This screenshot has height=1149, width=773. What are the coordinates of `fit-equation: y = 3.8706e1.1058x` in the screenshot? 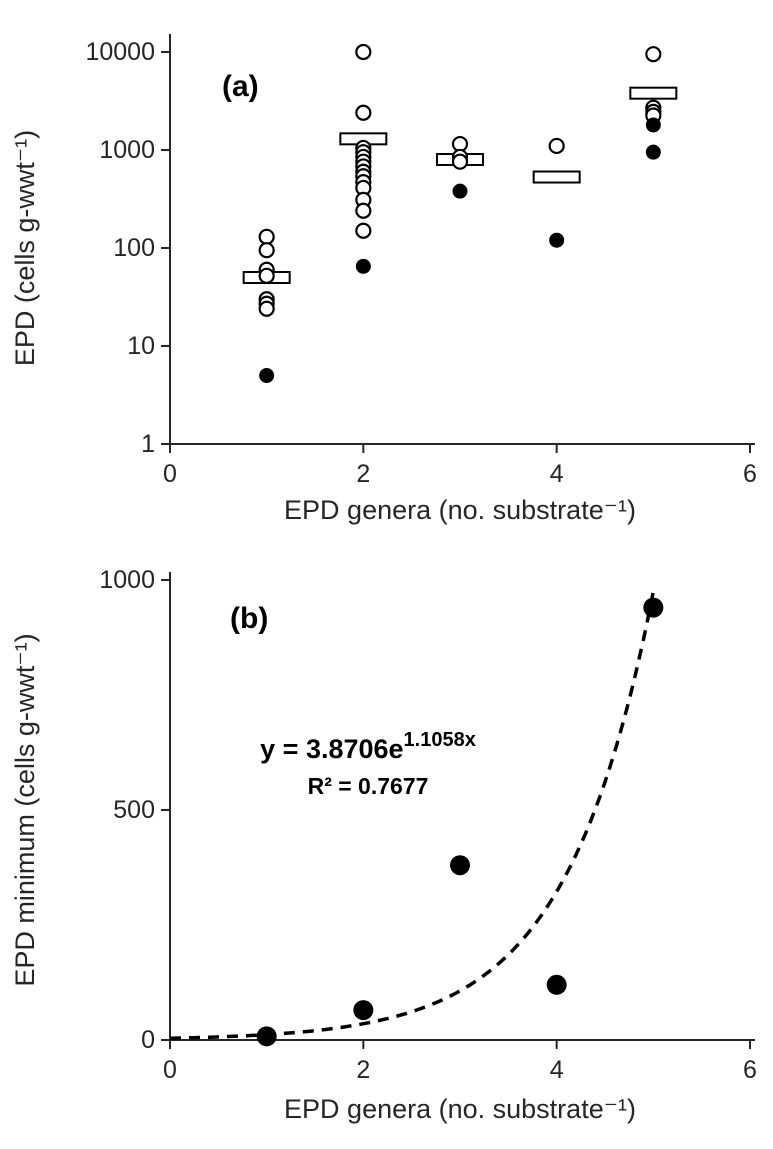 It's located at (368, 746).